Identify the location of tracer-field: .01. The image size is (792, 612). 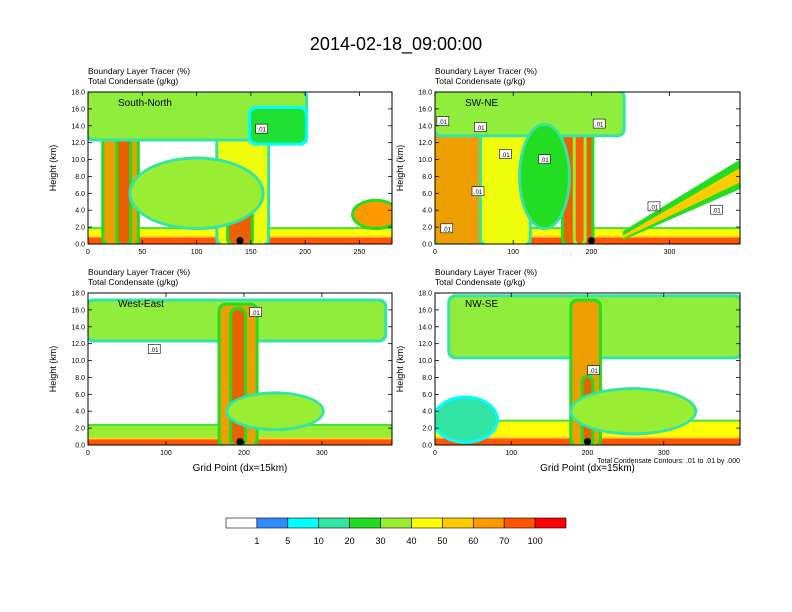
(240, 168).